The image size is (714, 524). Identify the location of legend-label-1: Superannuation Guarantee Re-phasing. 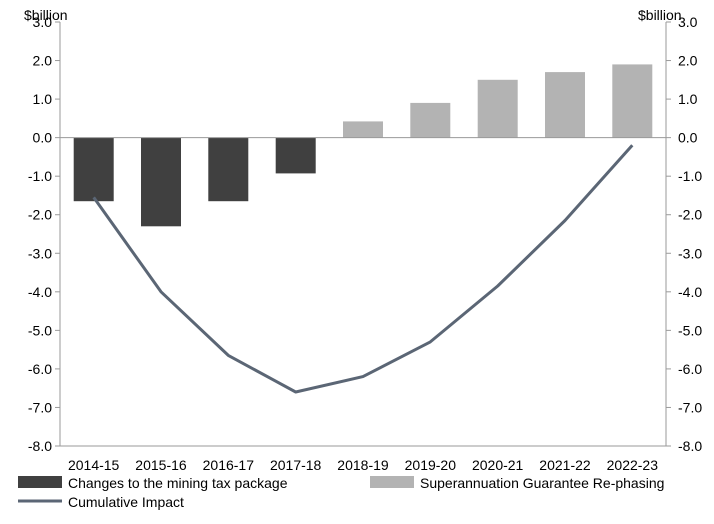
(542, 483).